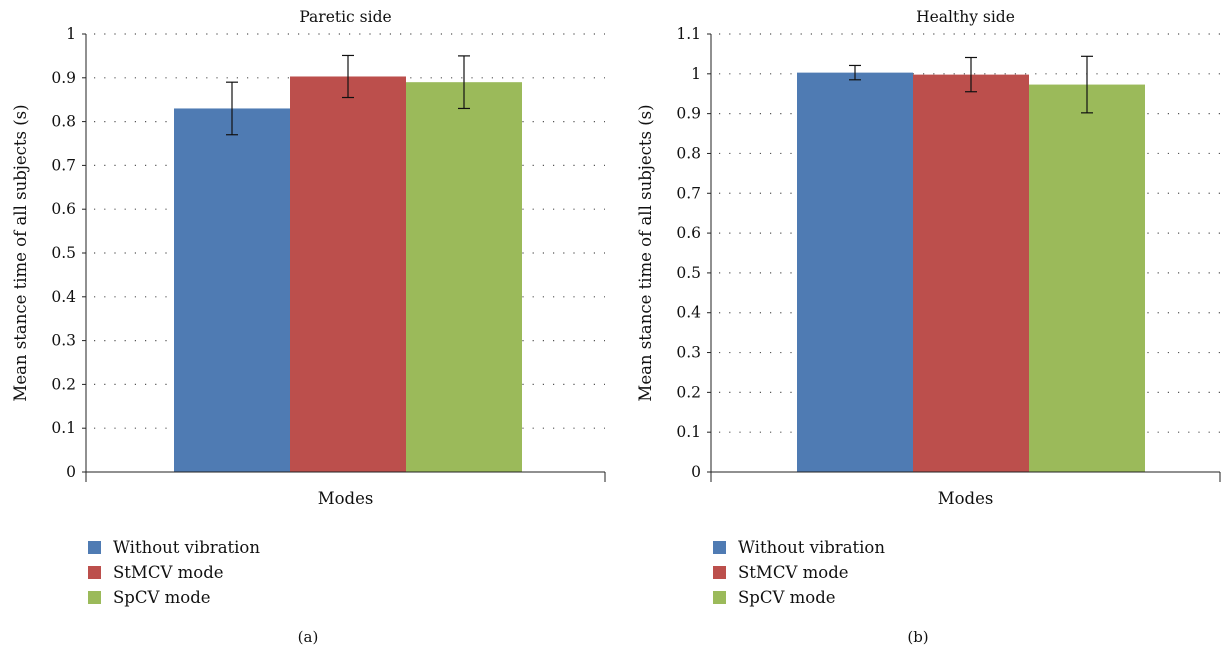 The width and height of the screenshot is (1229, 652). Describe the element at coordinates (308, 637) in the screenshot. I see `panel-label: (a)` at that location.